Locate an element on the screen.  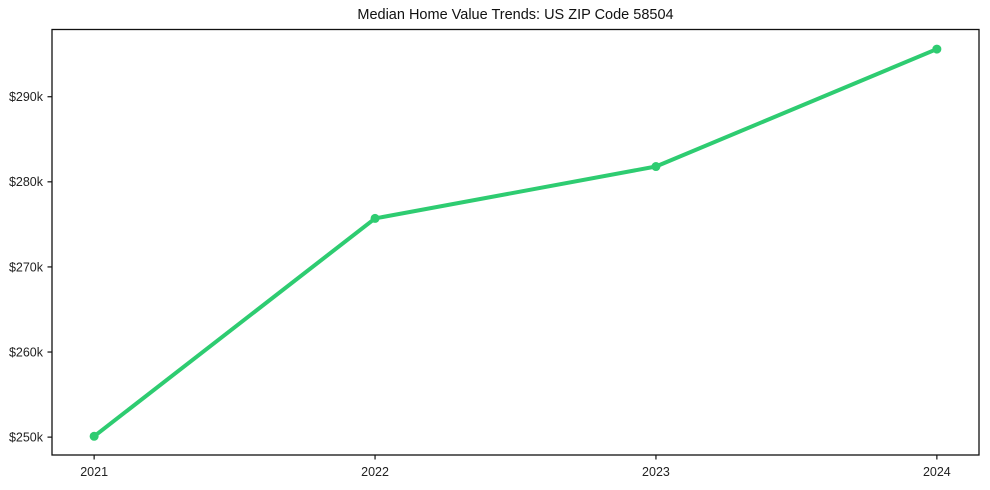
y-tick-label: $280k is located at coordinates (26, 182).